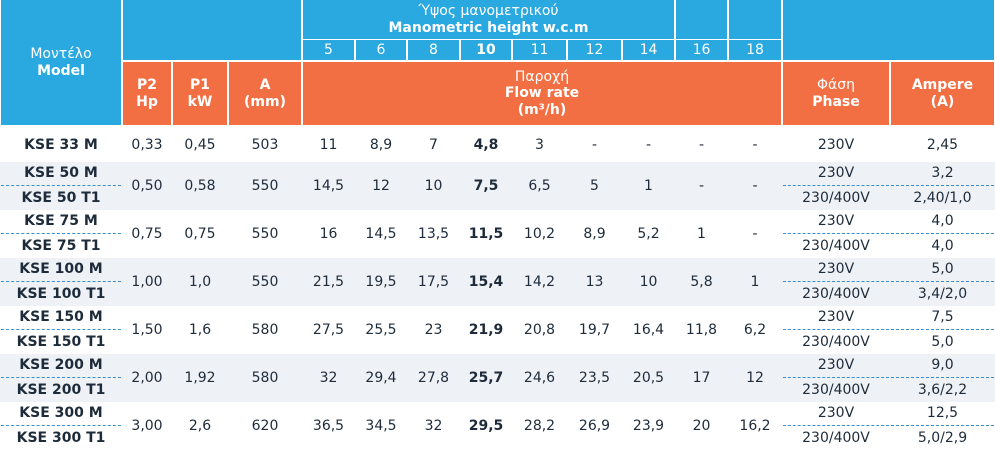 This screenshot has height=454, width=995. What do you see at coordinates (539, 329) in the screenshot?
I see `cell-text: 20,8` at bounding box center [539, 329].